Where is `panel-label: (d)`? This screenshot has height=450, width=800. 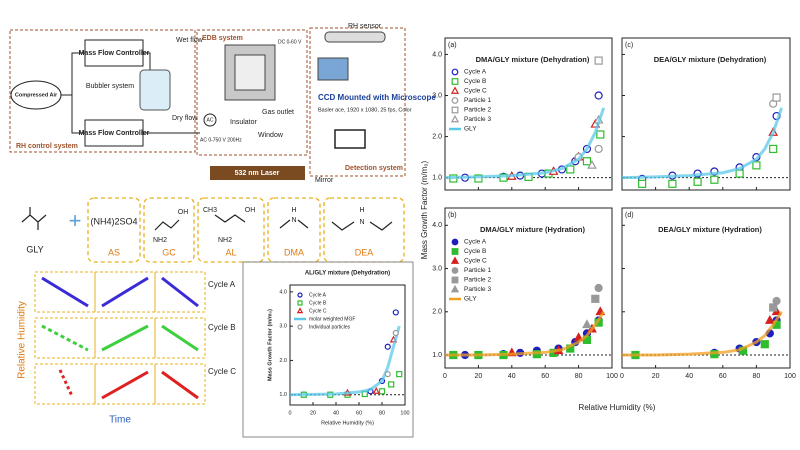
panel-label: (d) is located at coordinates (629, 215).